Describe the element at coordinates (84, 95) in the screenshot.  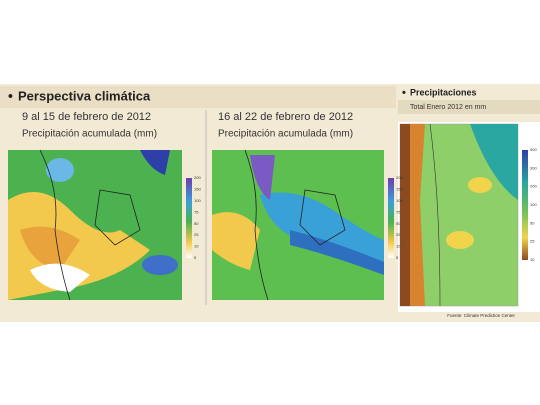
I see `title: Perspectiva climática` at that location.